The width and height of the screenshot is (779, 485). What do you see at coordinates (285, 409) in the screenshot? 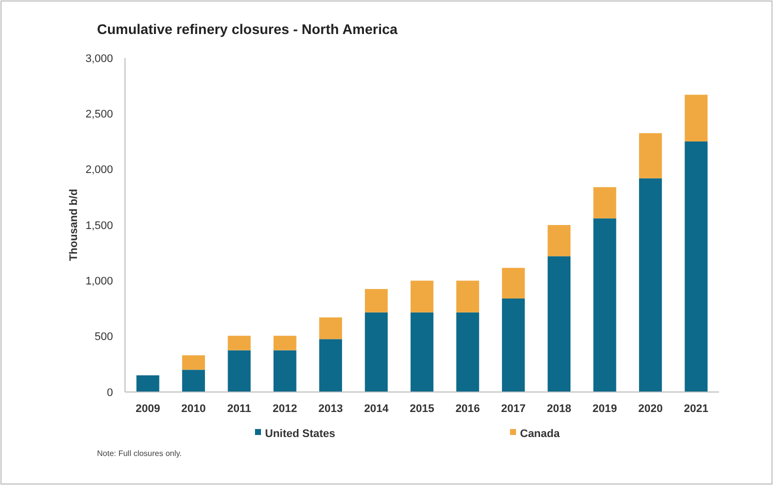
I see `x-tick-label: 2012` at bounding box center [285, 409].